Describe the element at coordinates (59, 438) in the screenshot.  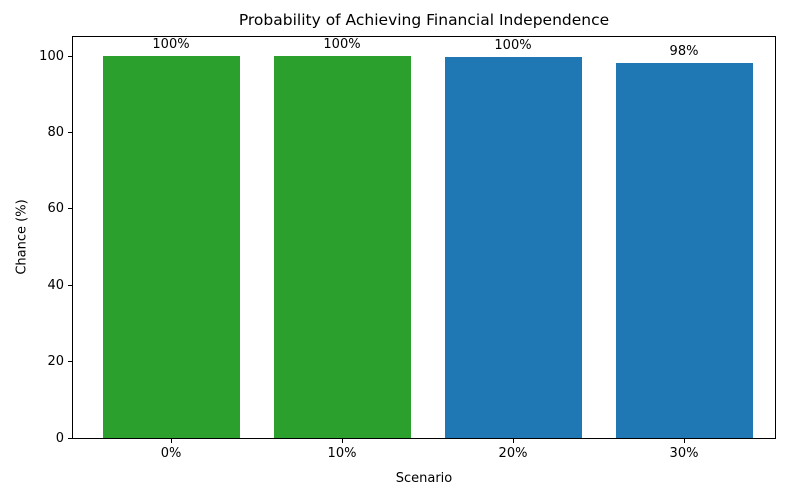
I see `y-tick-label: 0` at that location.